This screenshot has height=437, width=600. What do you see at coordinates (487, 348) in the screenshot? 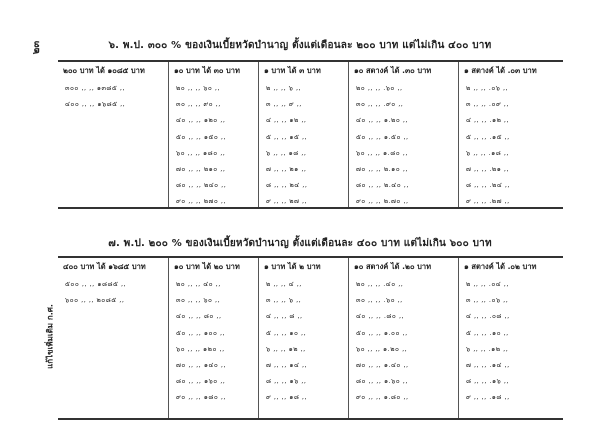
I see `table-cell: ๖ ,, ,, .๑๒ ,,` at bounding box center [487, 348].